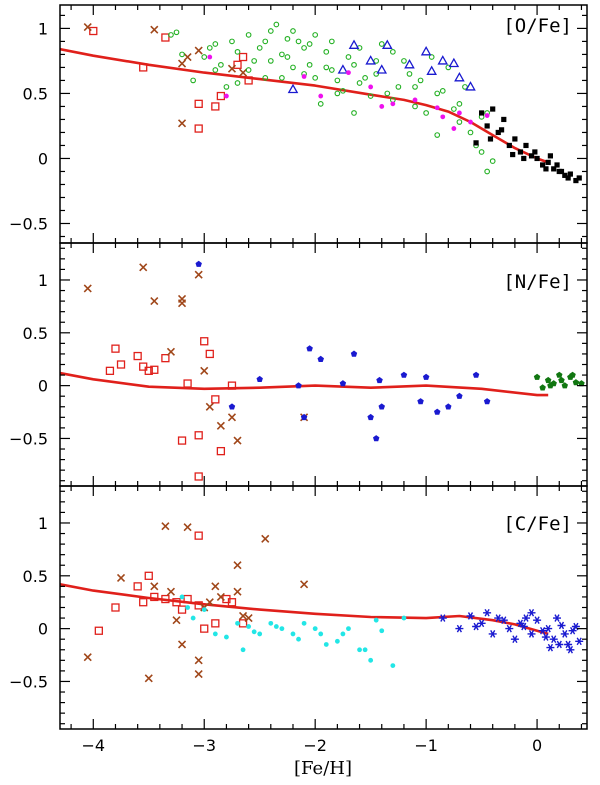  I want to click on x-tick-label: −2, so click(315, 745).